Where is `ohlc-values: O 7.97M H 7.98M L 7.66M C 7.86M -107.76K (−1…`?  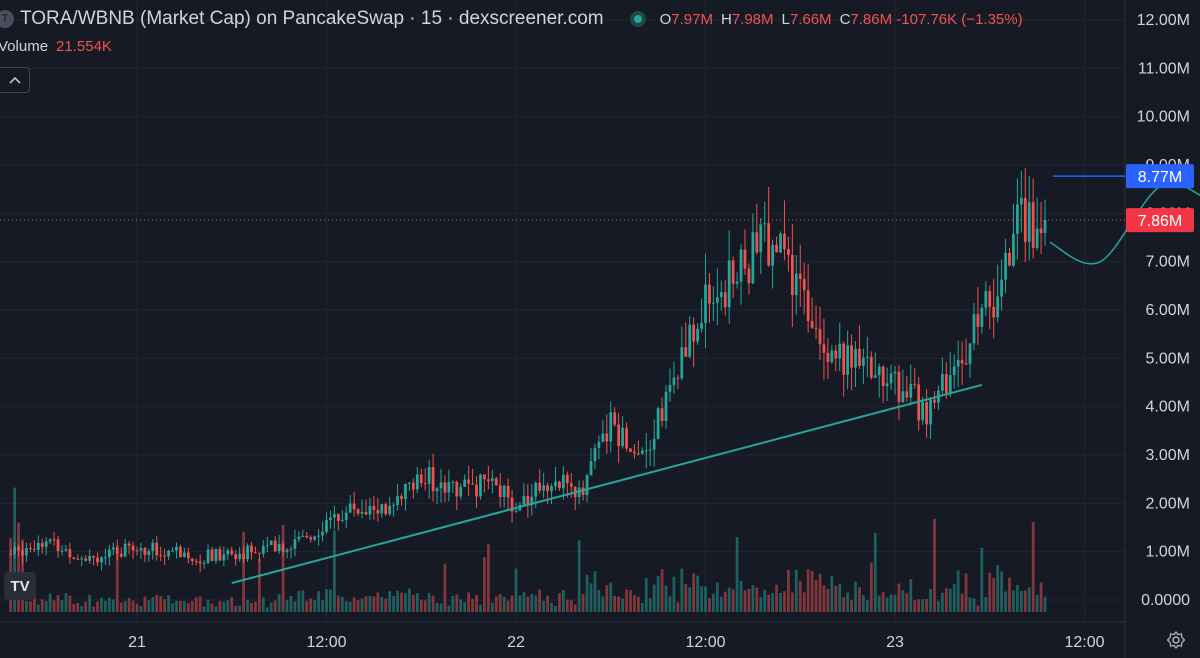 ohlc-values: O 7.97M H 7.98M L 7.66M C 7.86M -107.76K (−1… is located at coordinates (841, 19).